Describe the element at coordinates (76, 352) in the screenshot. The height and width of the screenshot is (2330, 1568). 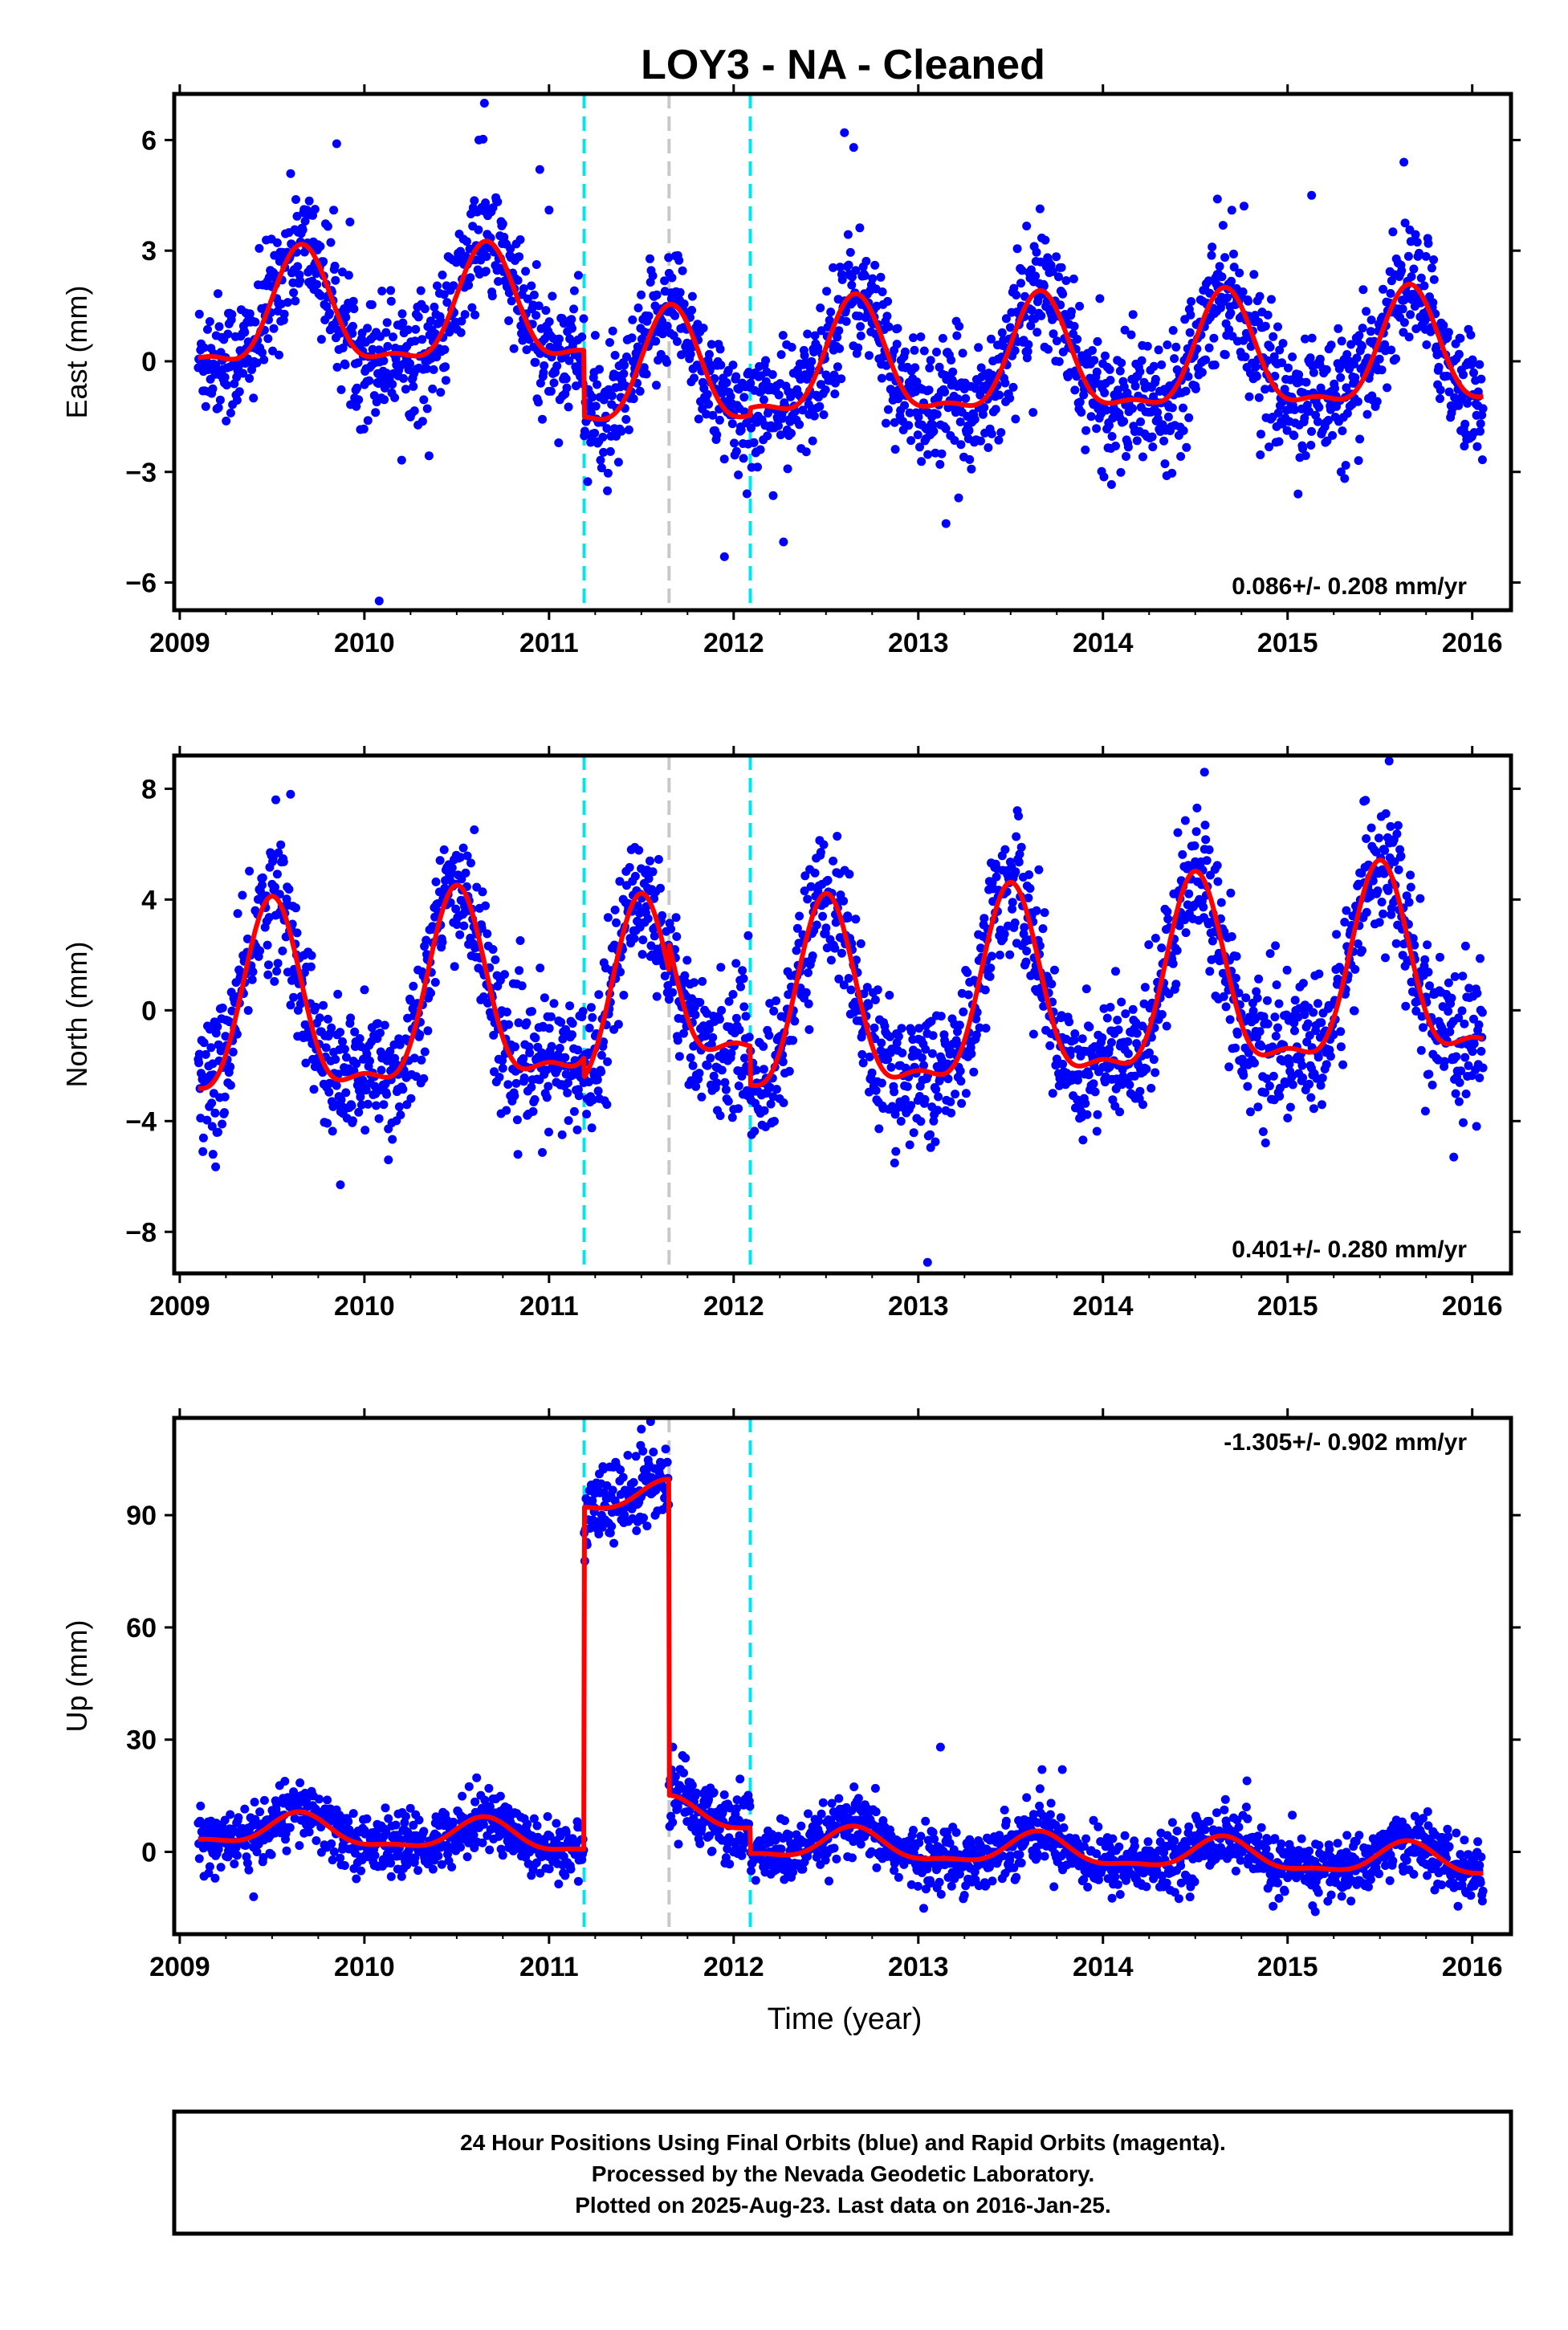
I see `y-axis-label: East (mm)` at that location.